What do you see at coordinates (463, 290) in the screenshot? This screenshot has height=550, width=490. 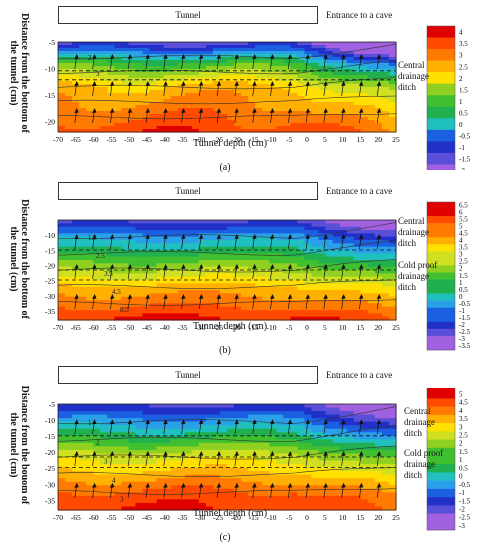 I see `colorbar-label: 0.5` at bounding box center [463, 290].